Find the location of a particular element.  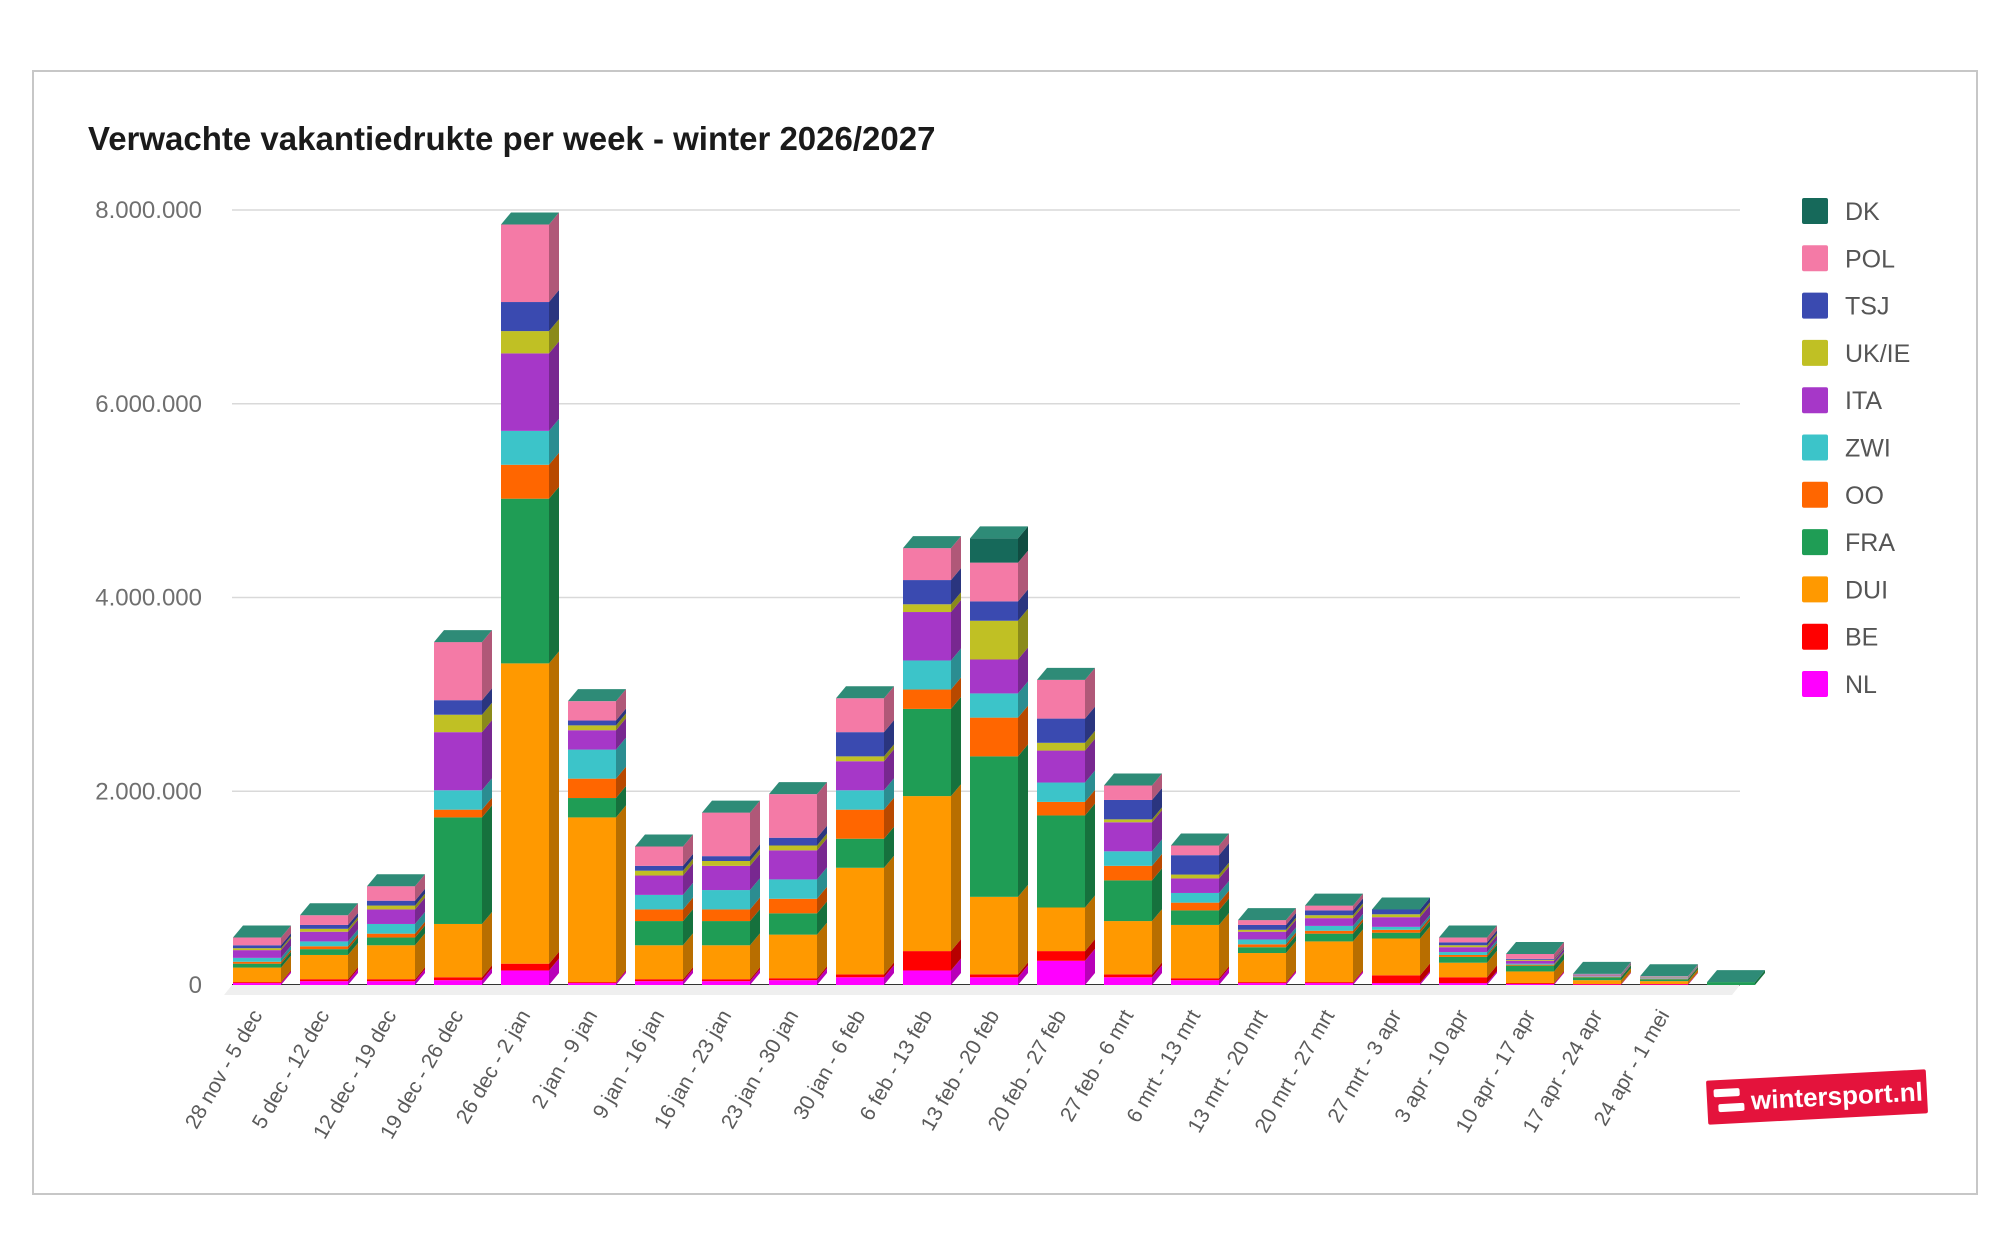

bar-28-nov-5-dec is located at coordinates (262, 955).